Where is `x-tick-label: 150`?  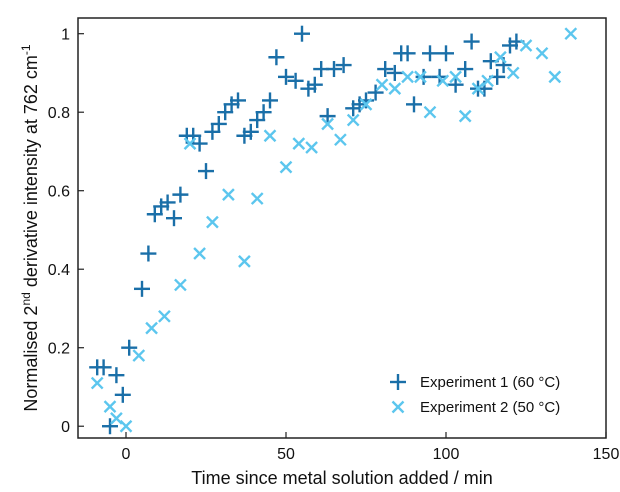 x-tick-label: 150 is located at coordinates (606, 454).